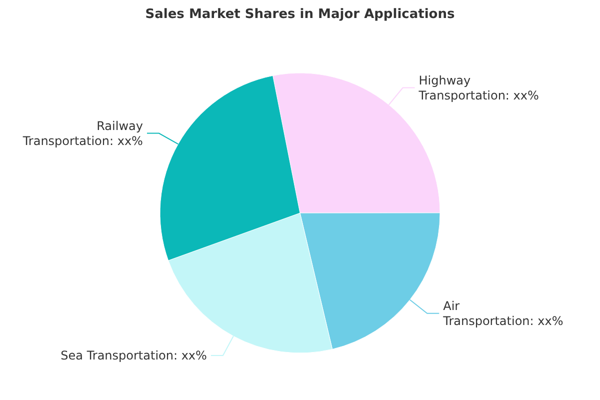  What do you see at coordinates (300, 14) in the screenshot?
I see `chart-title: Sales Market Shares in Major Applications` at bounding box center [300, 14].